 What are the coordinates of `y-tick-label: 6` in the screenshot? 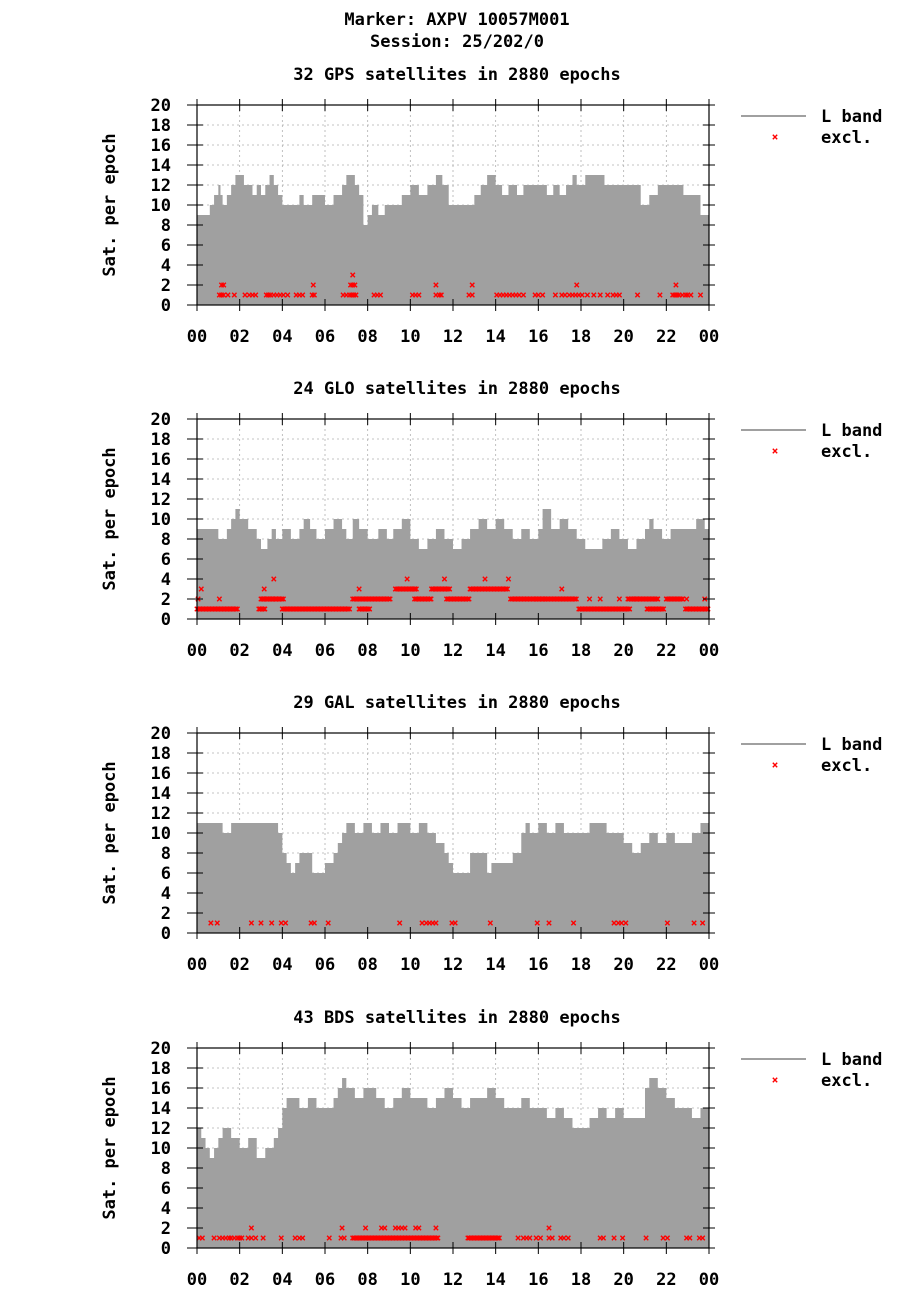 It's located at (166, 560).